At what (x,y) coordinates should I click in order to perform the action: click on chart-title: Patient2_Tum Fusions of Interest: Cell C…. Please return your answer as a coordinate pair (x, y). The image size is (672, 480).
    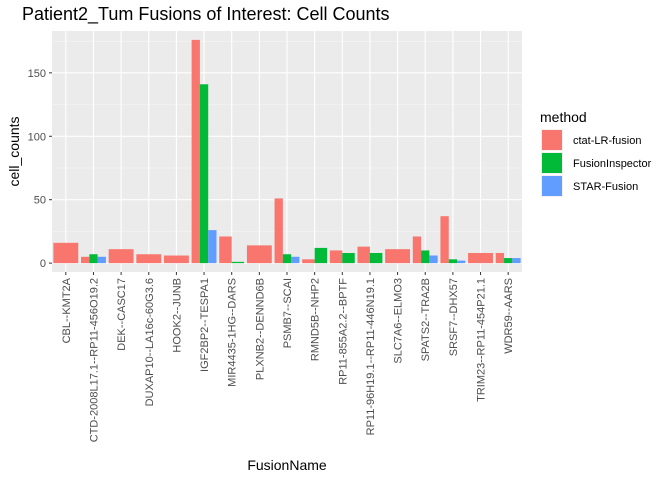
    Looking at the image, I should click on (206, 14).